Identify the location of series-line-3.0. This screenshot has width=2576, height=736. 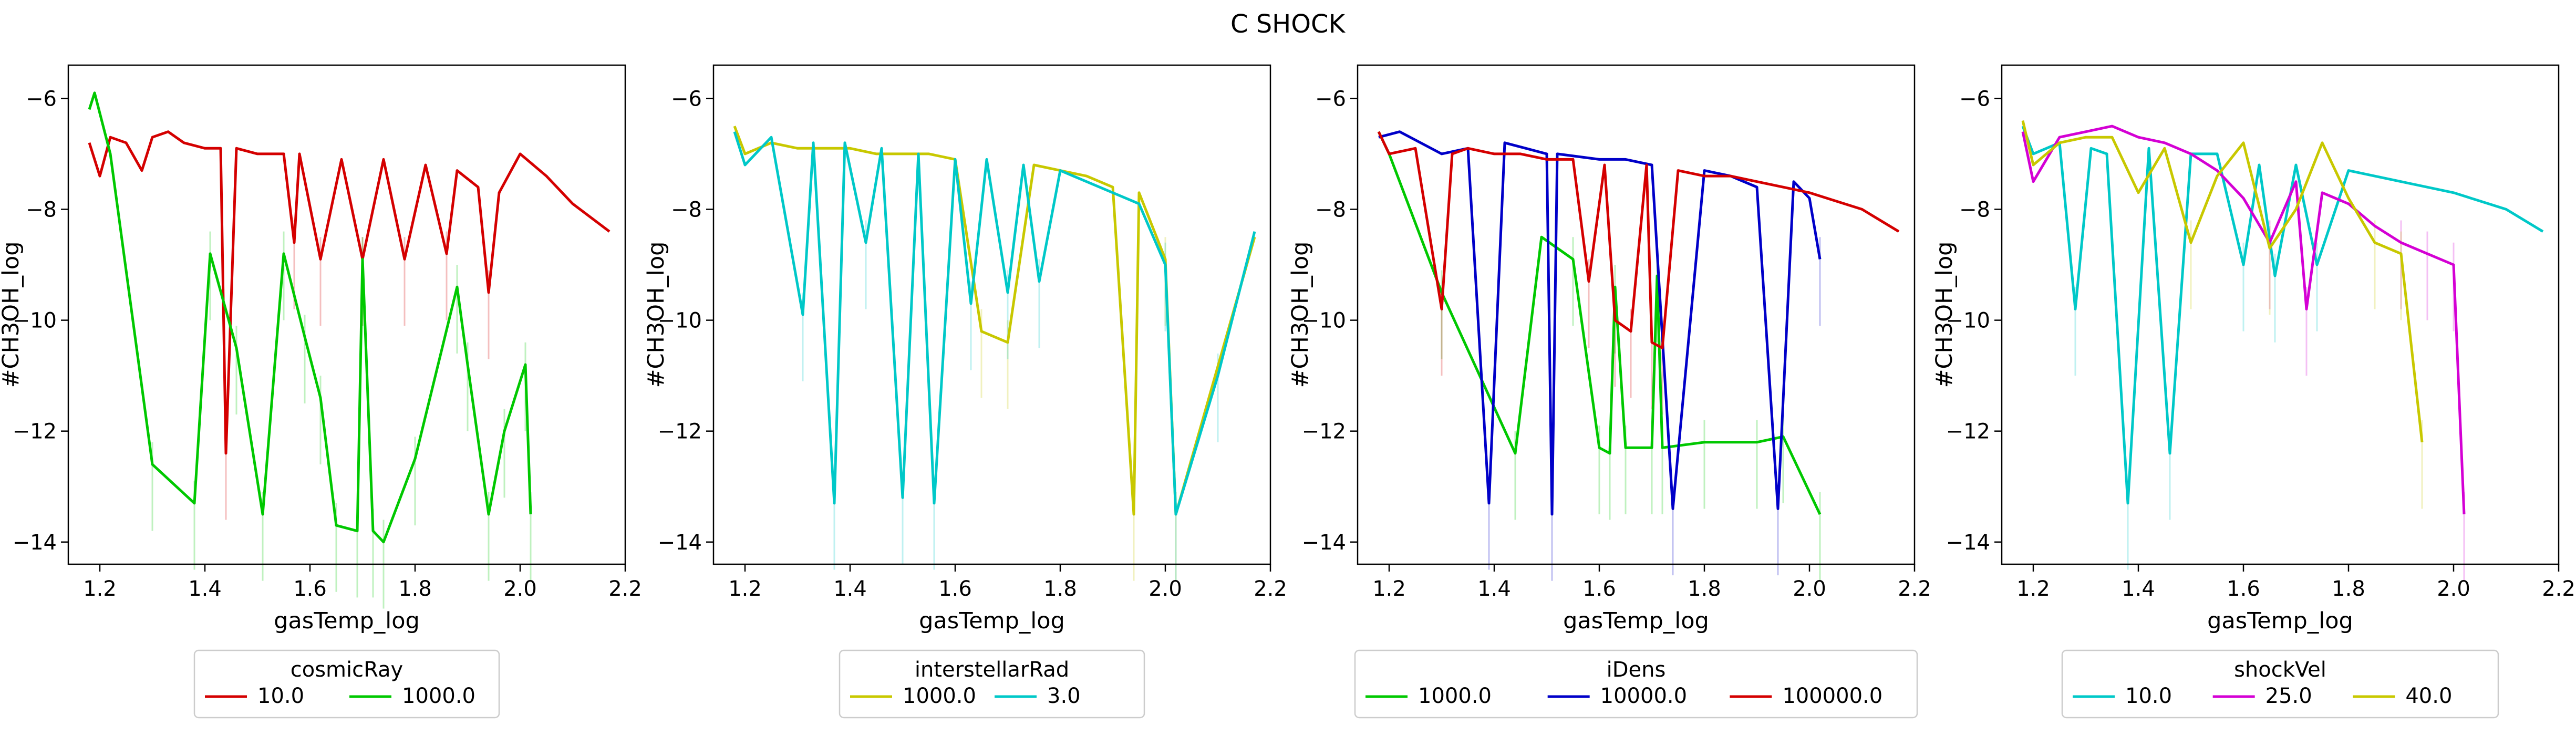
(994, 323).